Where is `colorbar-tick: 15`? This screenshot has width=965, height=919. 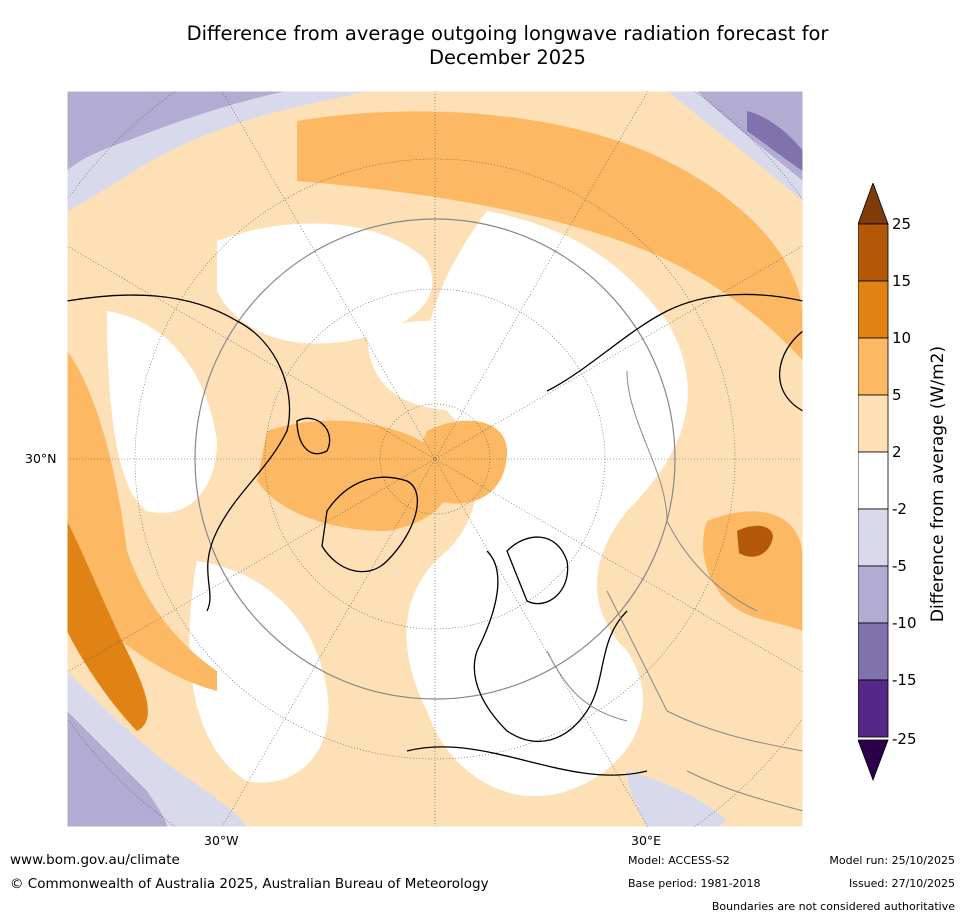
colorbar-tick: 15 is located at coordinates (902, 281).